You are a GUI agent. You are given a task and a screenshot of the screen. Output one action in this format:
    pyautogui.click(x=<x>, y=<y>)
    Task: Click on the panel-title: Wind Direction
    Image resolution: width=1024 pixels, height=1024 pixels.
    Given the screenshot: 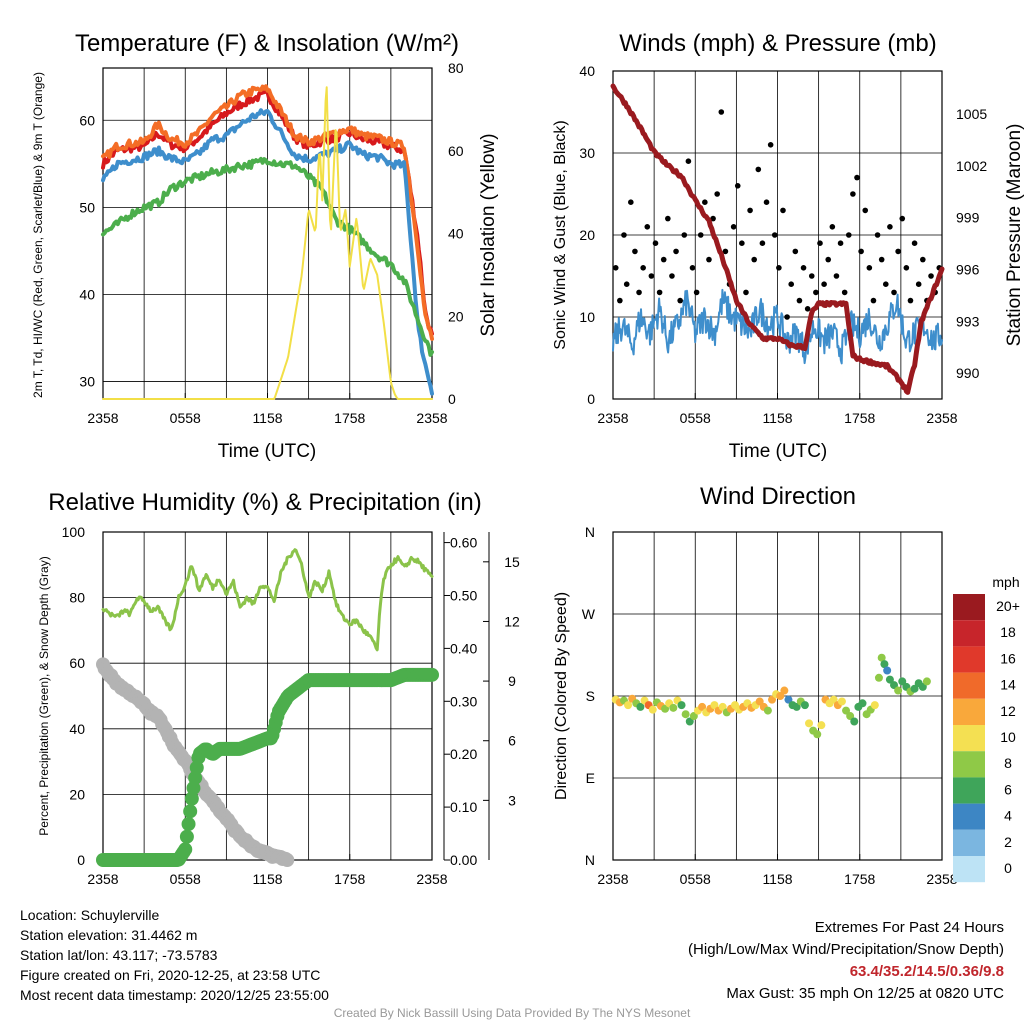 What is the action you would take?
    pyautogui.click(x=778, y=496)
    